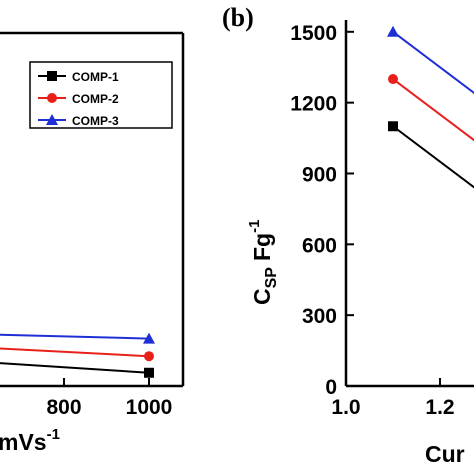 Image resolution: width=474 pixels, height=474 pixels. I want to click on panel-a-legend: COMP-1 COMP-2 COMP-3, so click(101, 95).